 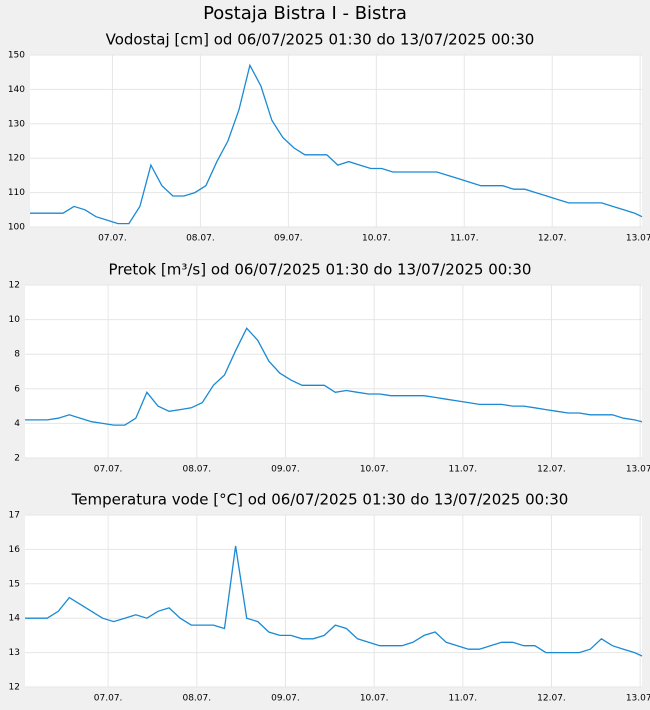 What do you see at coordinates (15, 619) in the screenshot?
I see `y-tick-label: 14` at bounding box center [15, 619].